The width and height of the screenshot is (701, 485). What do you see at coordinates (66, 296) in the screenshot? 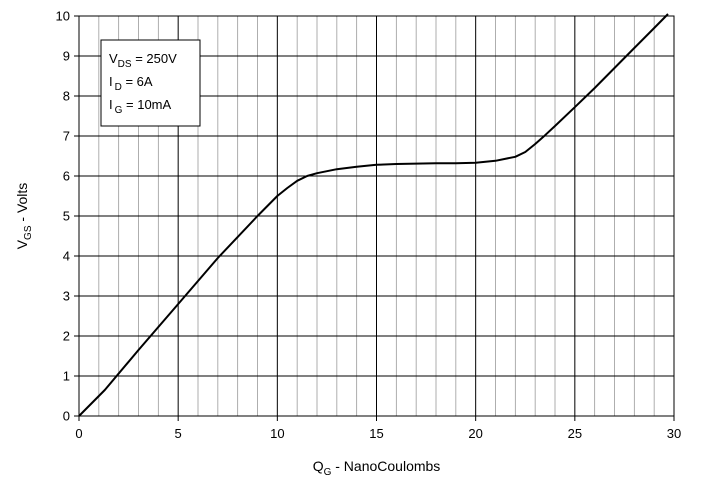
I see `y-tick-label: 3` at bounding box center [66, 296].